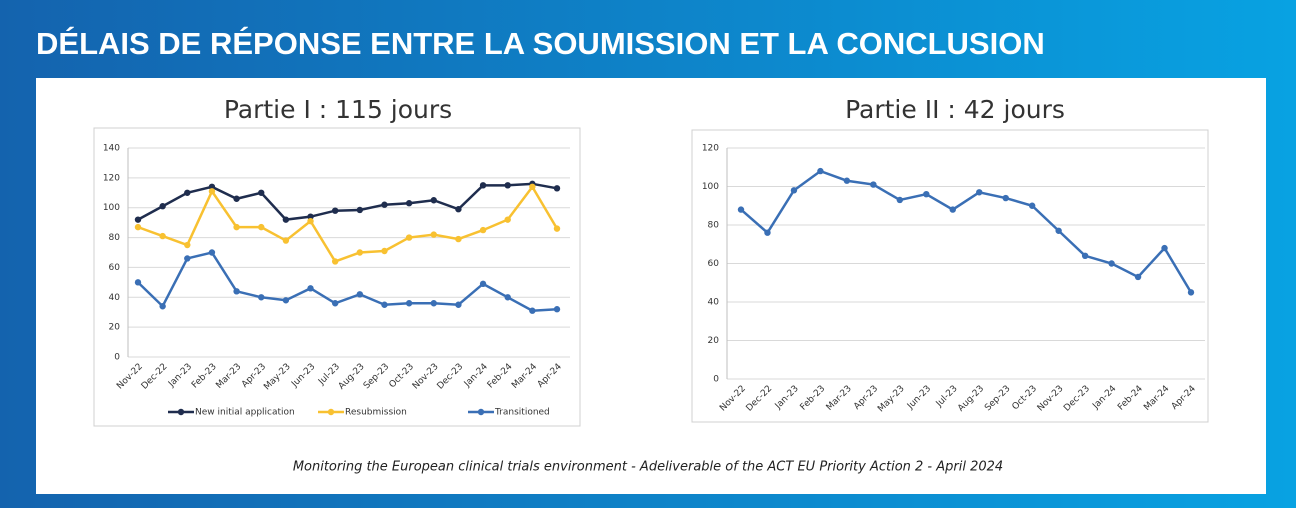  What do you see at coordinates (338, 109) in the screenshot?
I see `chart-title: Partie I : 115 jours` at bounding box center [338, 109].